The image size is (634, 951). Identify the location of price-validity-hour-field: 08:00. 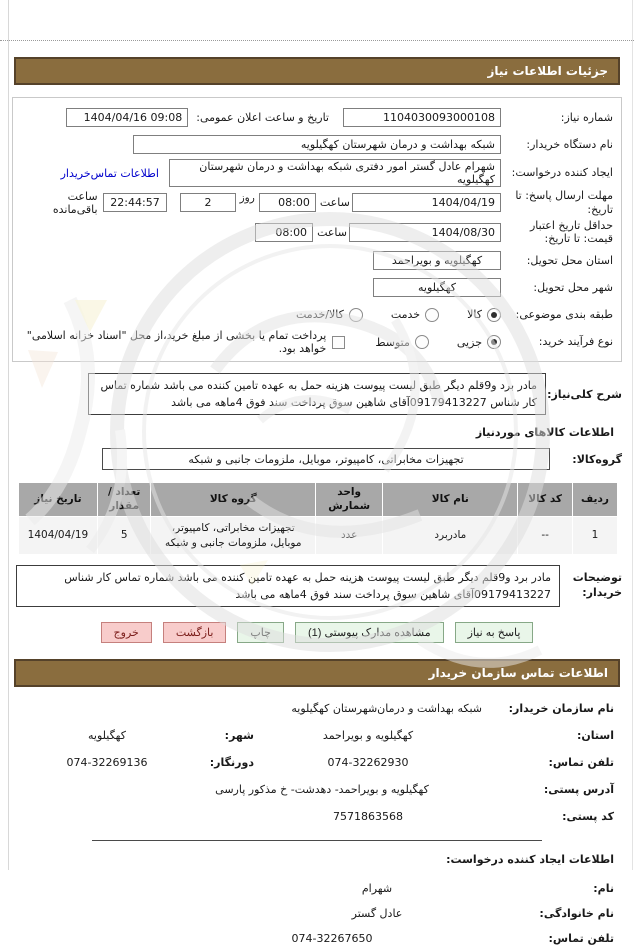
(284, 232).